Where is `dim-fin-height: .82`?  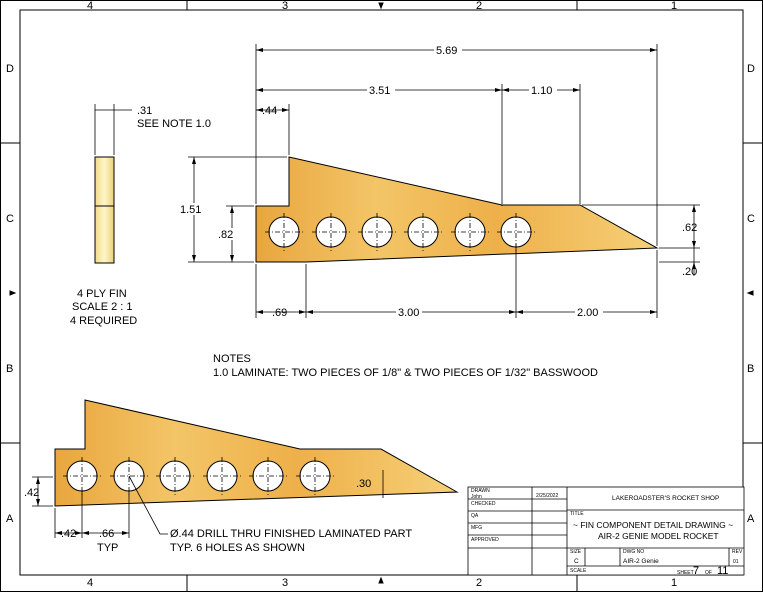
dim-fin-height: .82 is located at coordinates (225, 235).